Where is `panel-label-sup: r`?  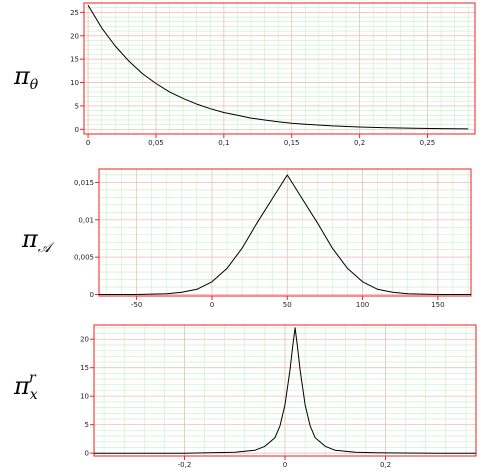
panel-label-sup: r is located at coordinates (33, 378).